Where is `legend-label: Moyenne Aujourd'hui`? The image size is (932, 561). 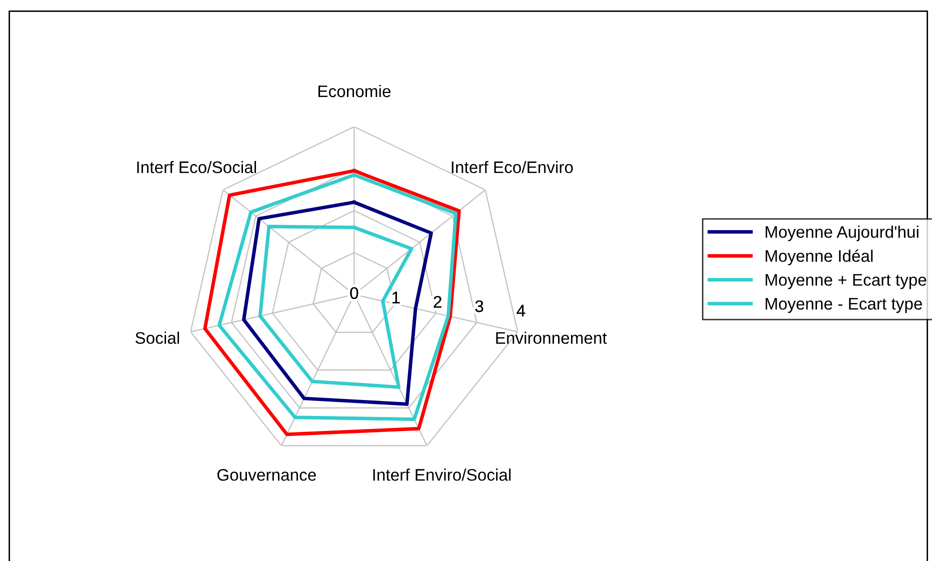 legend-label: Moyenne Aujourd'hui is located at coordinates (842, 234).